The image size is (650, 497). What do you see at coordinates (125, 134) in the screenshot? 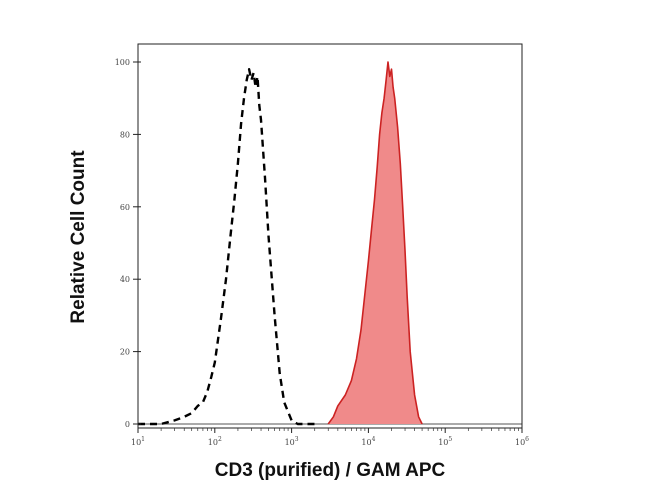
I see `y-tick-label: 80` at bounding box center [125, 134].